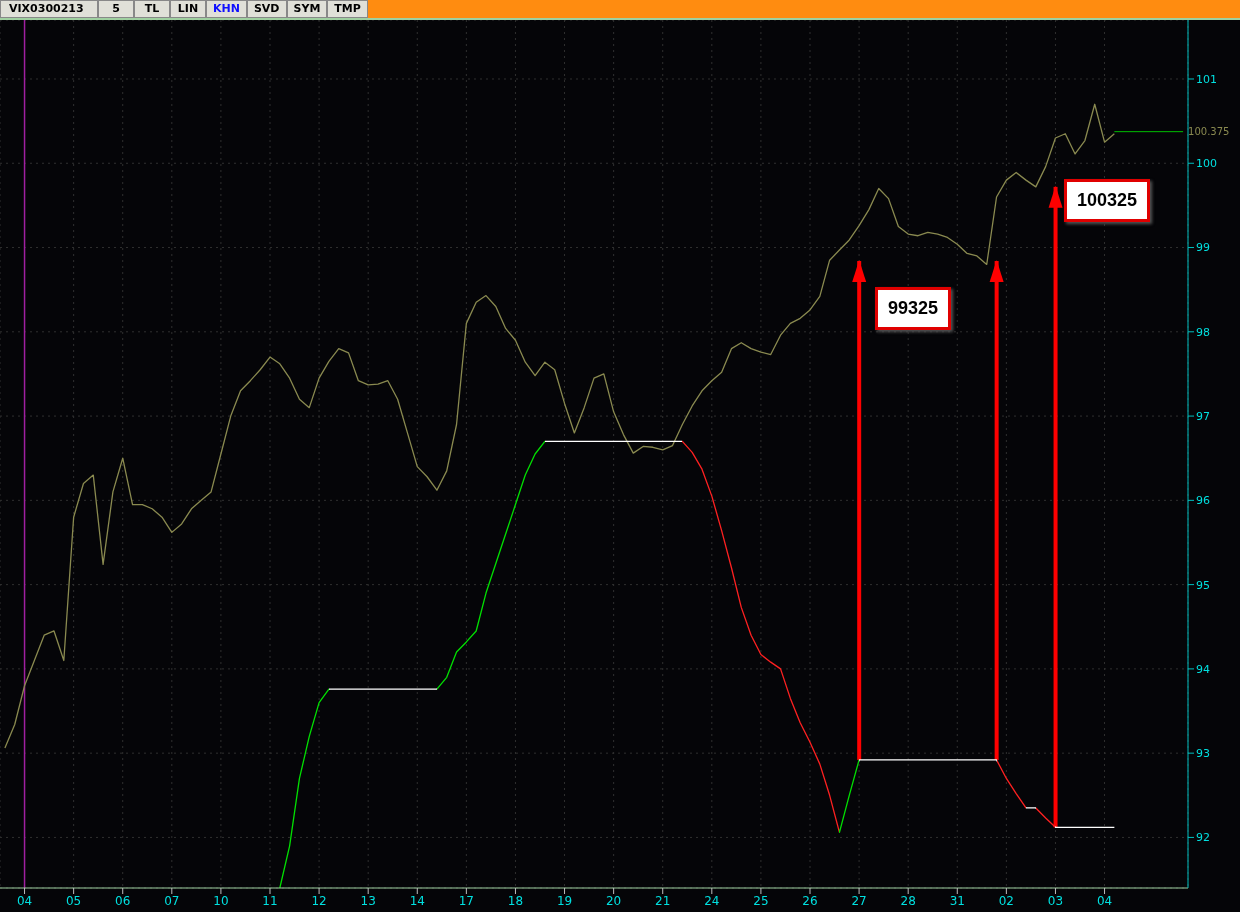 Image resolution: width=1240 pixels, height=912 pixels. I want to click on y-tick-label: 96, so click(1203, 501).